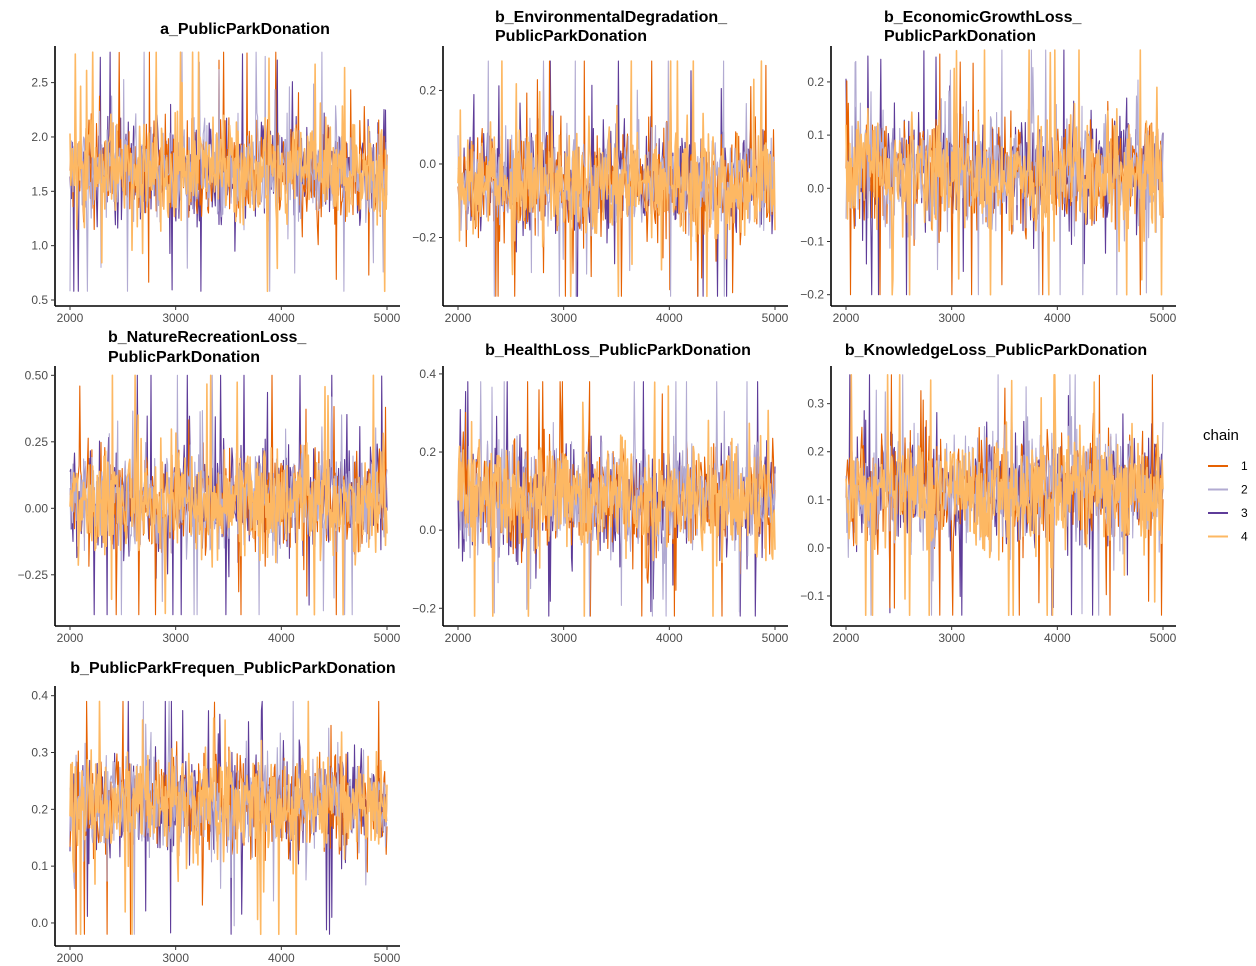 The image size is (1256, 966). What do you see at coordinates (37, 375) in the screenshot?
I see `y-tick-label: 0.50` at bounding box center [37, 375].